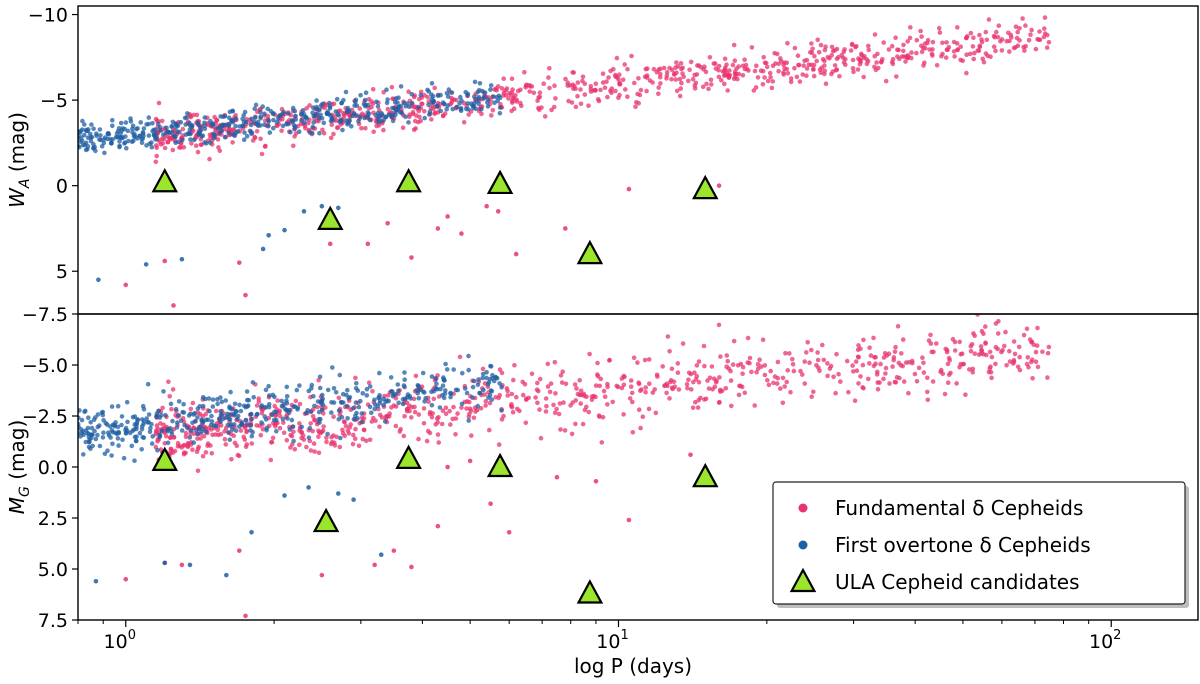  I want to click on y-tick-label: −7.5, so click(45, 315).